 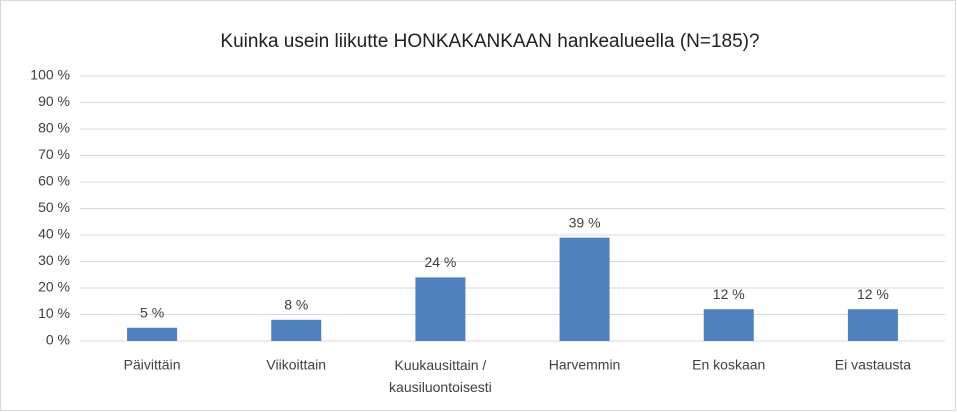 What do you see at coordinates (728, 365) in the screenshot?
I see `x-tick-label: En koskaan` at bounding box center [728, 365].